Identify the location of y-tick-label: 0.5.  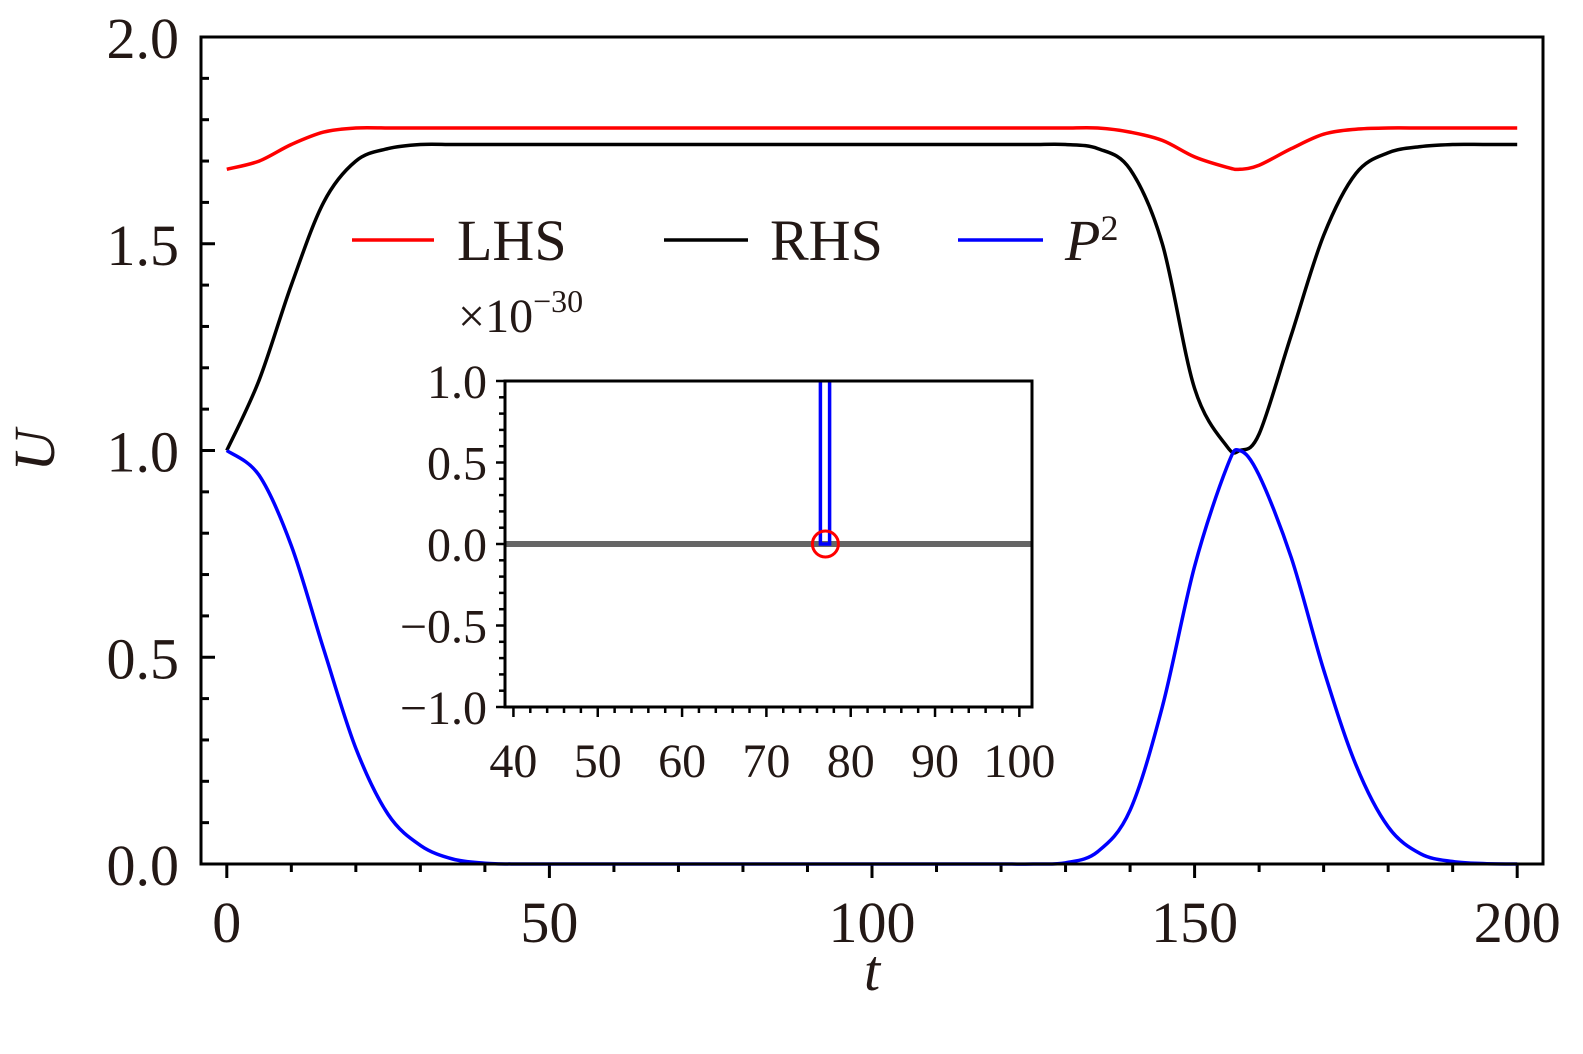
(143, 658).